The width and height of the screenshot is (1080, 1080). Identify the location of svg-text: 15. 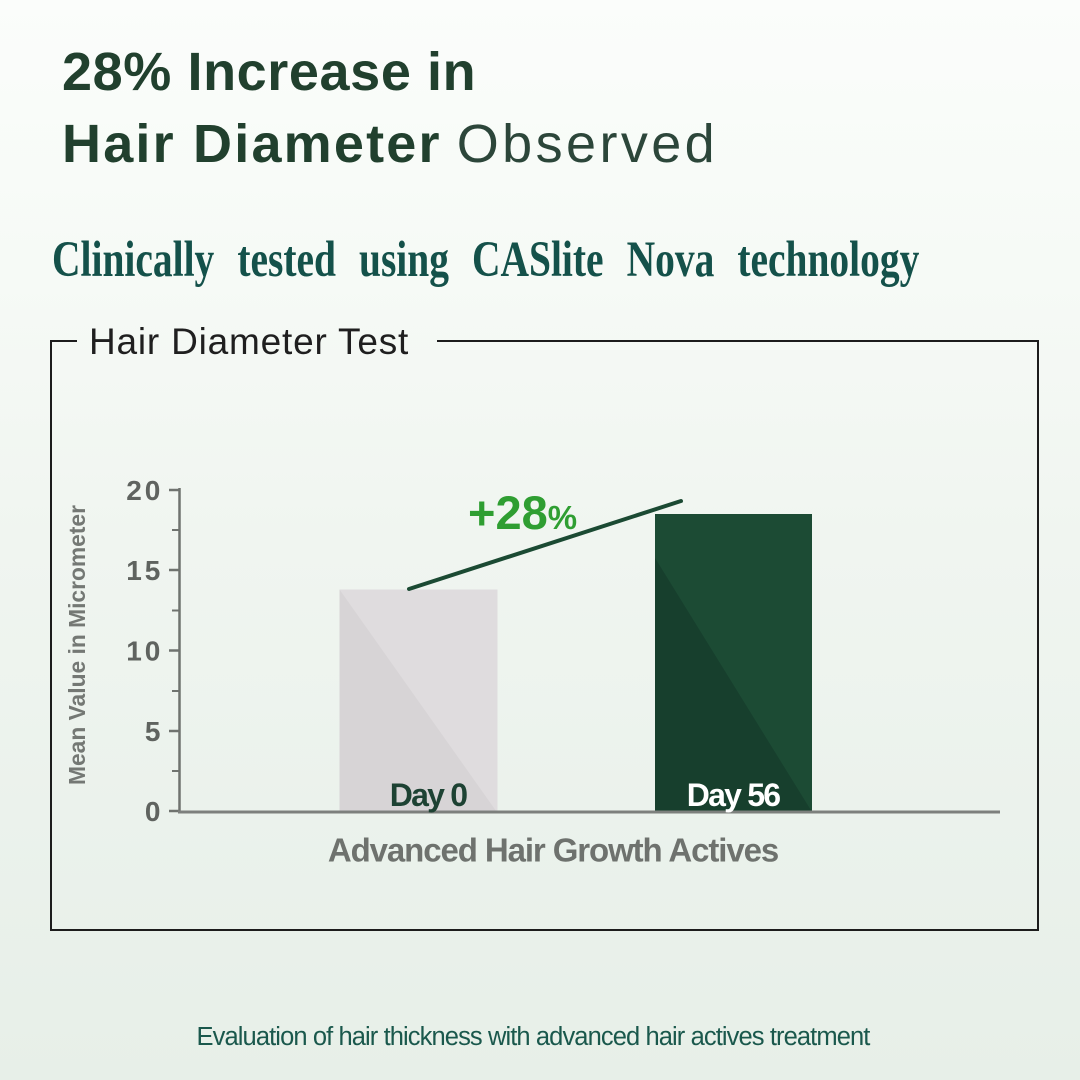
(144, 570).